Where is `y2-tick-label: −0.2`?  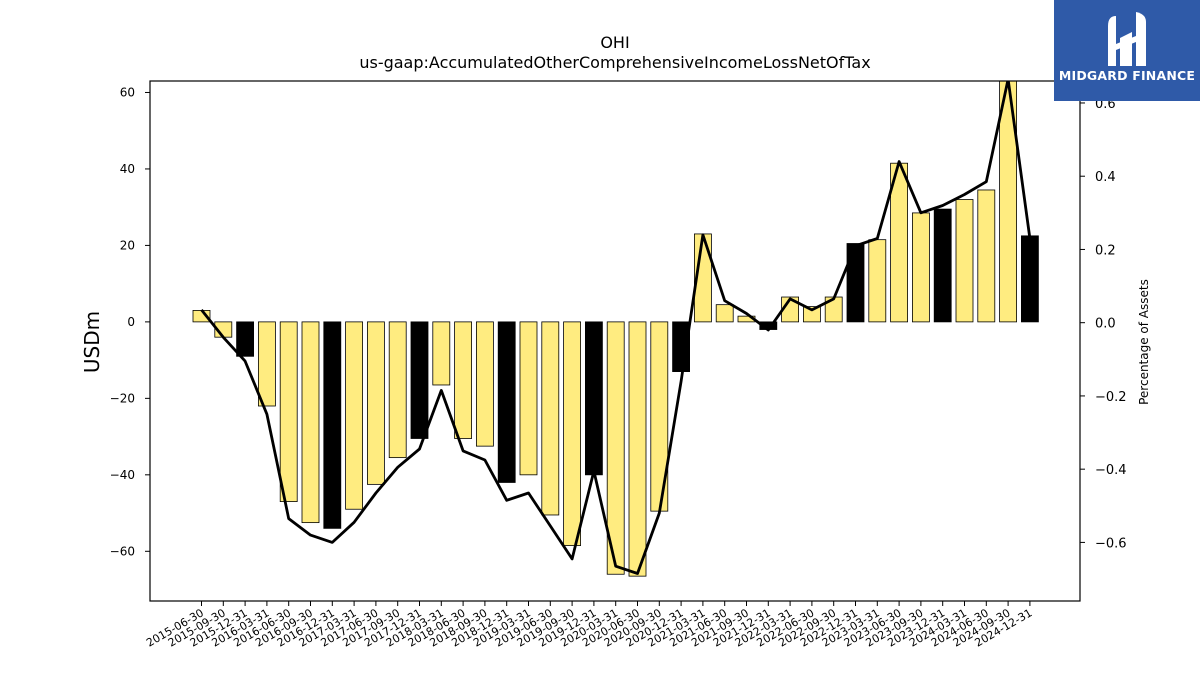
y2-tick-label: −0.2 is located at coordinates (1111, 397).